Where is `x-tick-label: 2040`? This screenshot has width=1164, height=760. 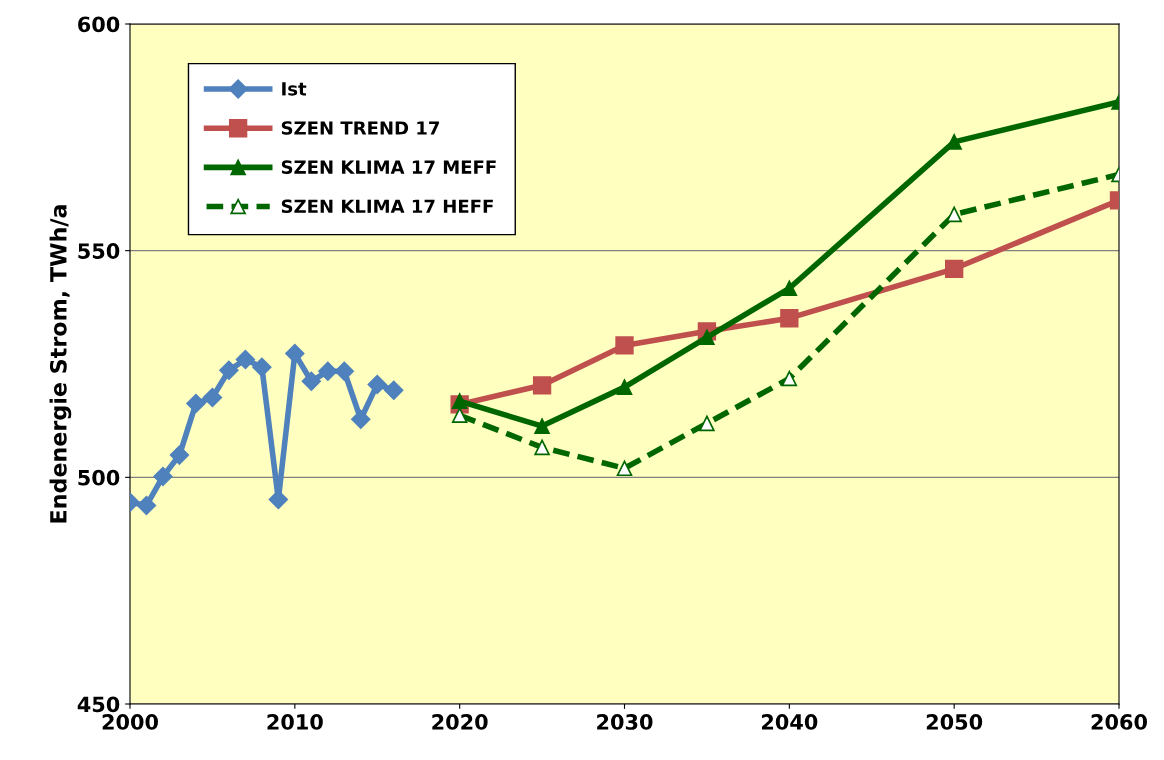 x-tick-label: 2040 is located at coordinates (789, 722).